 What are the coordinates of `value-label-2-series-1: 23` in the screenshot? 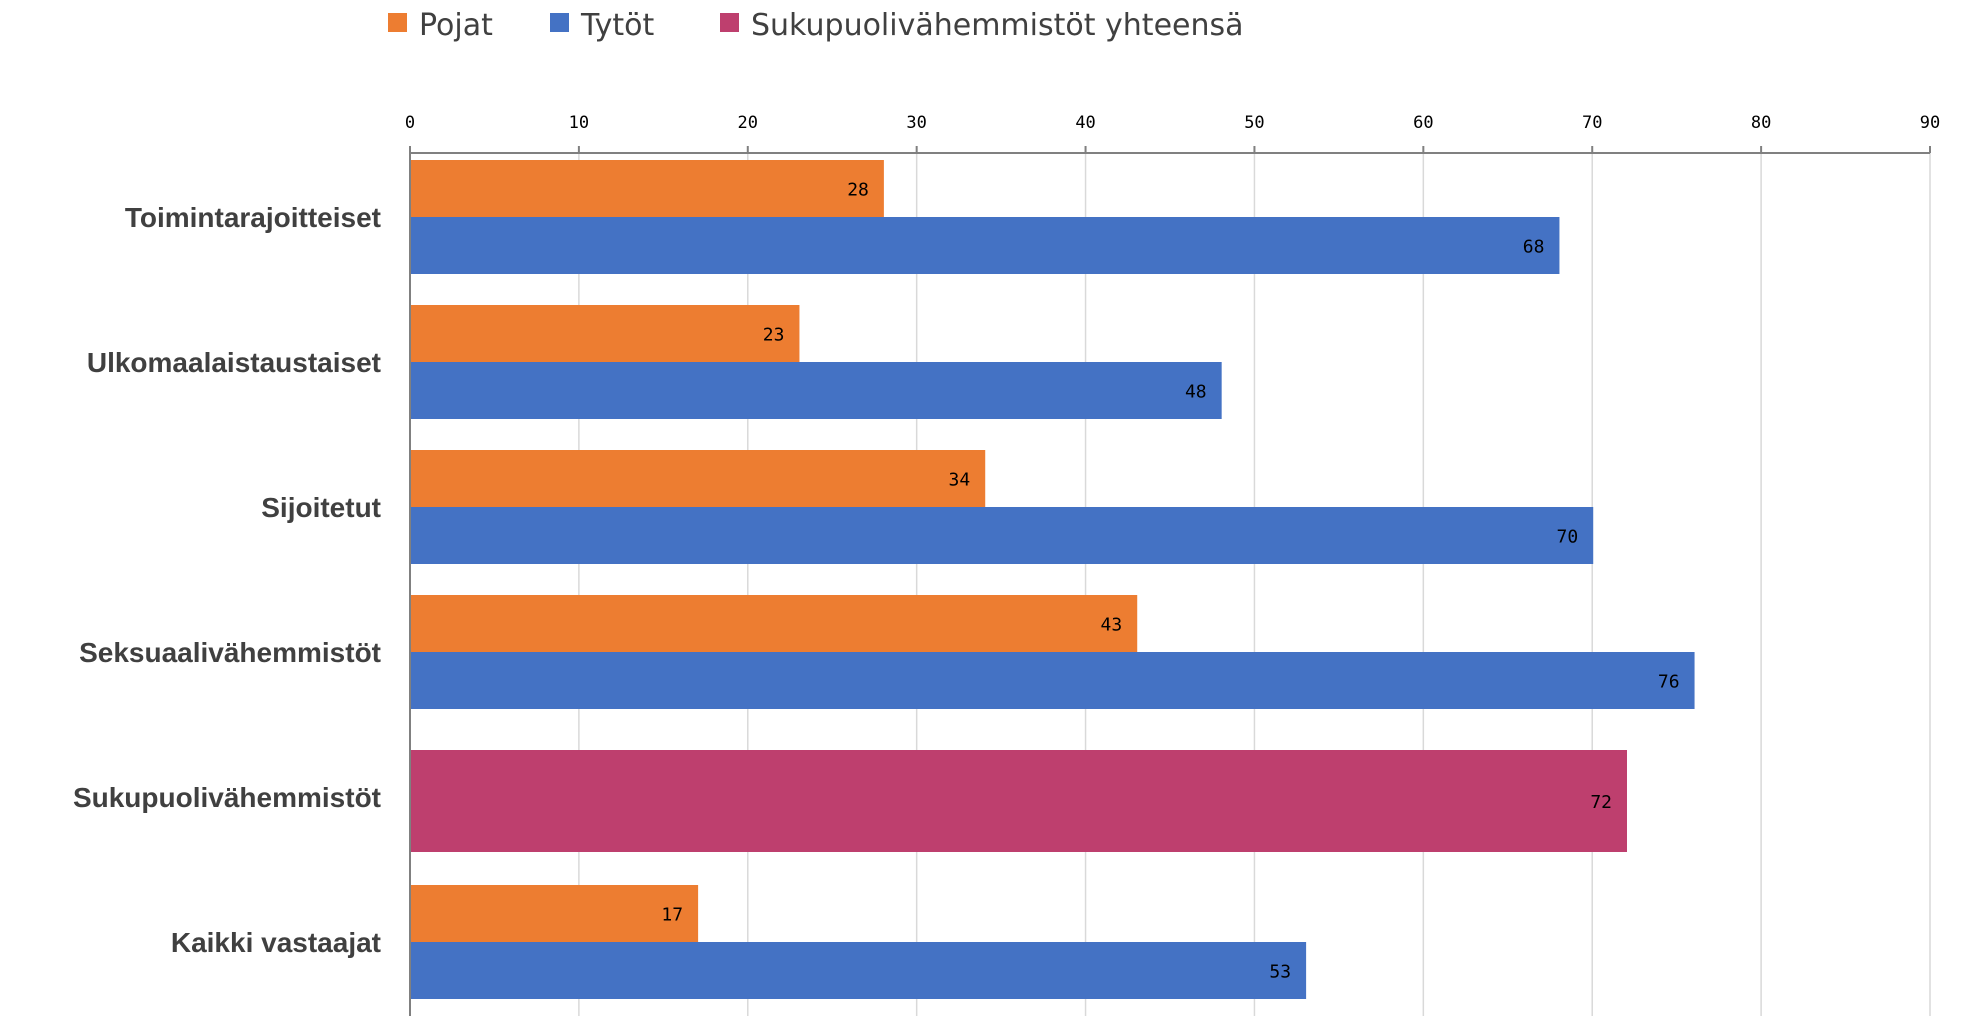 It's located at (774, 335).